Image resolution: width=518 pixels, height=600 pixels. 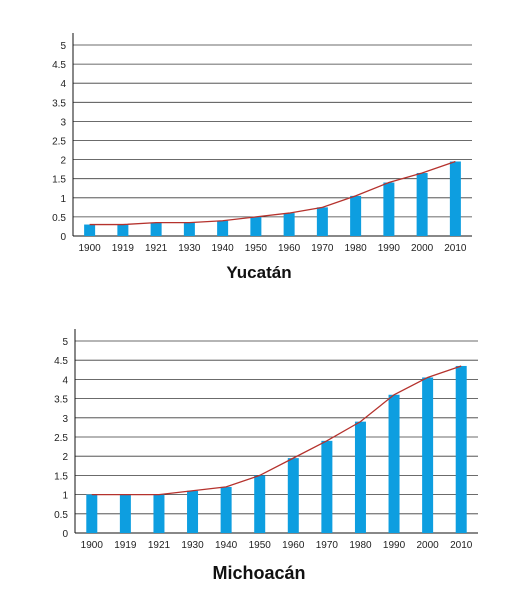 What do you see at coordinates (259, 573) in the screenshot?
I see `chart-title-michoacan: Michoacán` at bounding box center [259, 573].